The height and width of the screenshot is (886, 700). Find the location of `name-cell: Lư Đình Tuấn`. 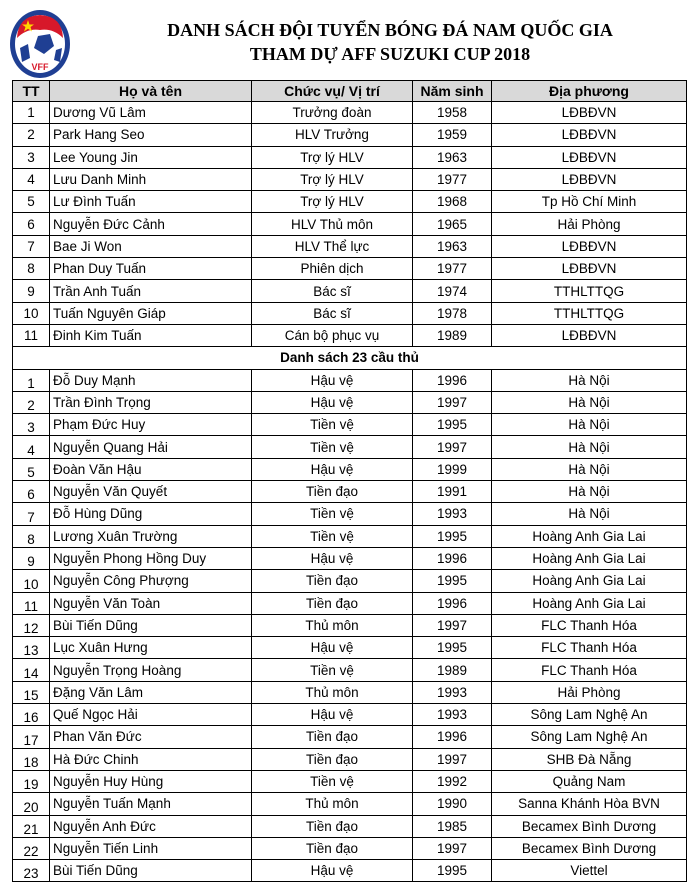

name-cell: Lư Đình Tuấn is located at coordinates (150, 202).